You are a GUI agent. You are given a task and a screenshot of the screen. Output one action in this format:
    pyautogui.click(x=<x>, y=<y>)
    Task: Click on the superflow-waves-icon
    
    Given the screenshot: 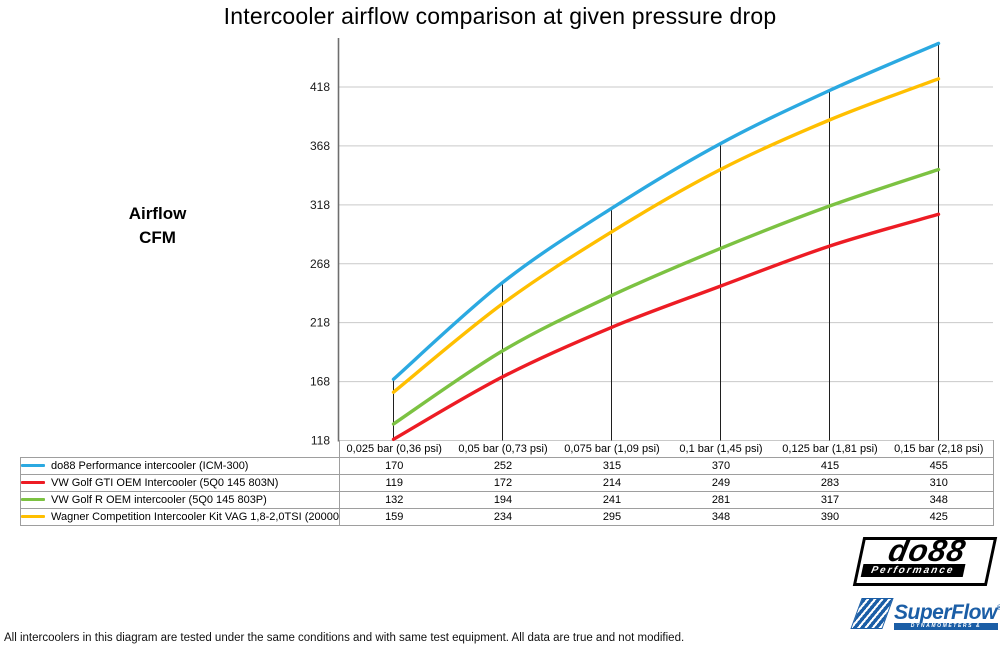 What is the action you would take?
    pyautogui.click(x=872, y=613)
    